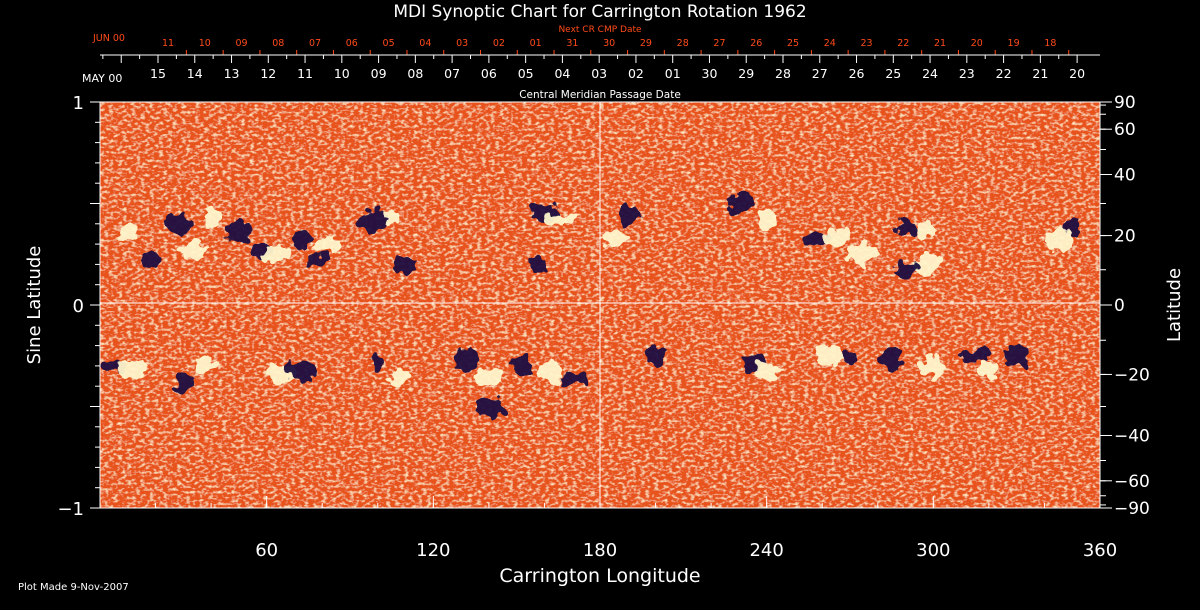  I want to click on x-axis: 60 120 180 240 300 360, so click(636, 528).